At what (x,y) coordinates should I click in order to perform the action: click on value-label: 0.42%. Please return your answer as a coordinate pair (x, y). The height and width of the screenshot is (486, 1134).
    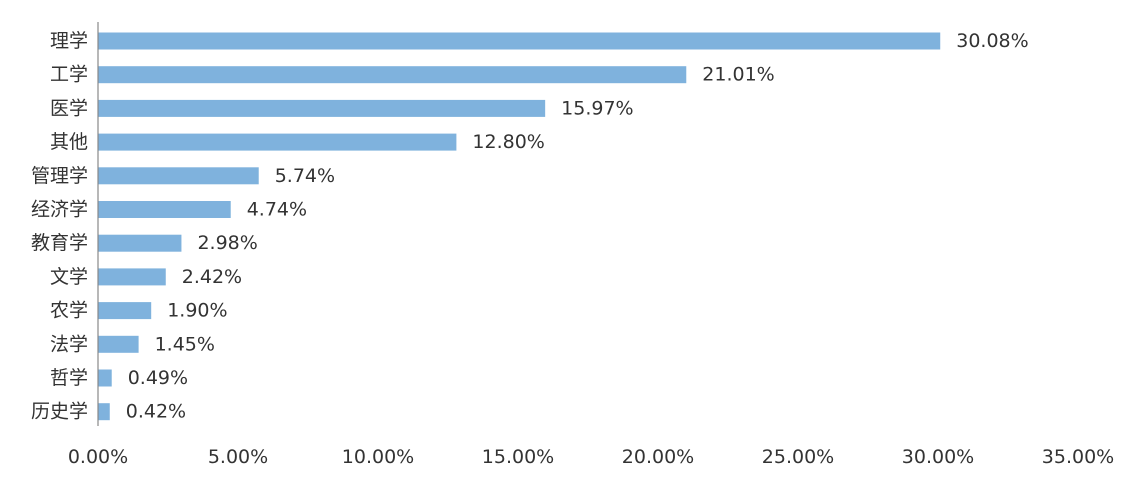
    Looking at the image, I should click on (156, 412).